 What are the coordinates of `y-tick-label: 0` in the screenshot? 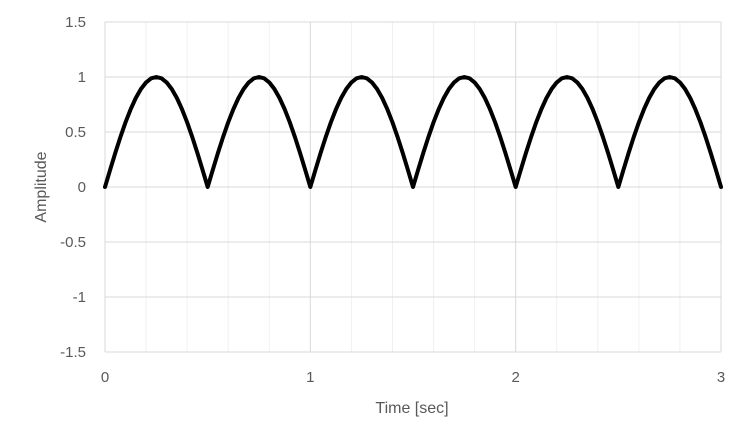 It's located at (82, 187).